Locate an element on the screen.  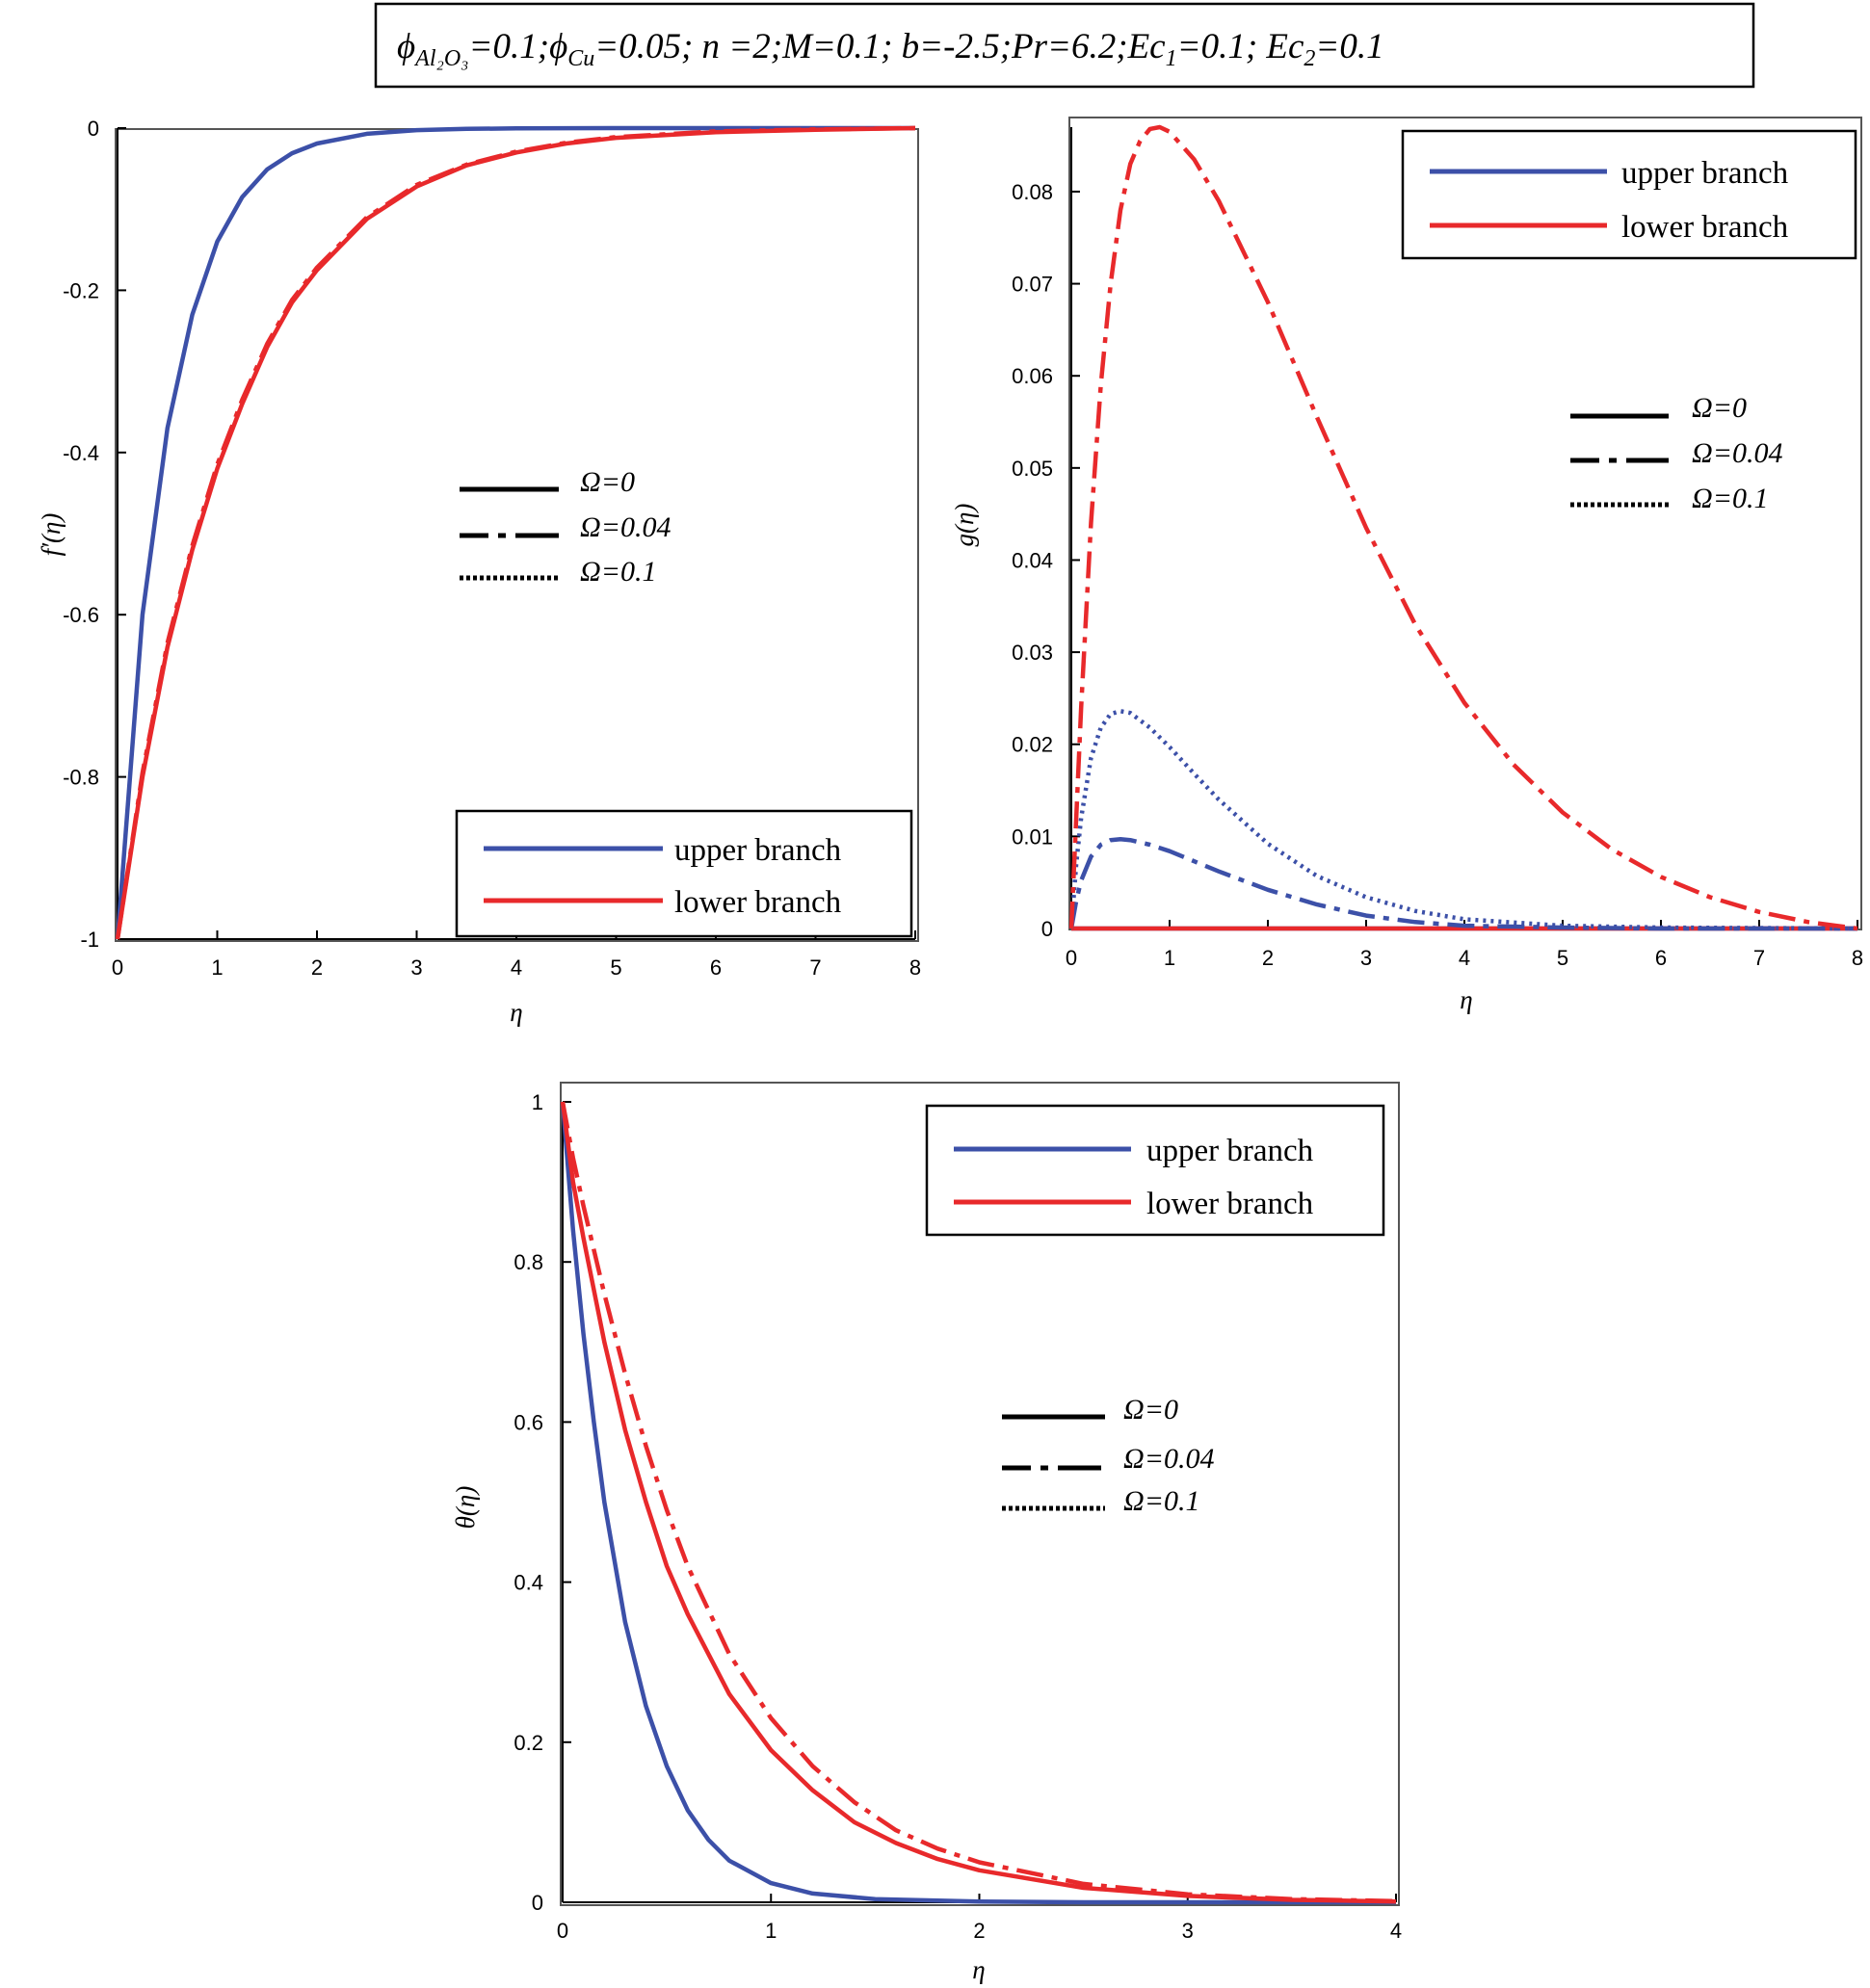
omega-legend-label-004-g: Ω=0.04 is located at coordinates (1737, 453).